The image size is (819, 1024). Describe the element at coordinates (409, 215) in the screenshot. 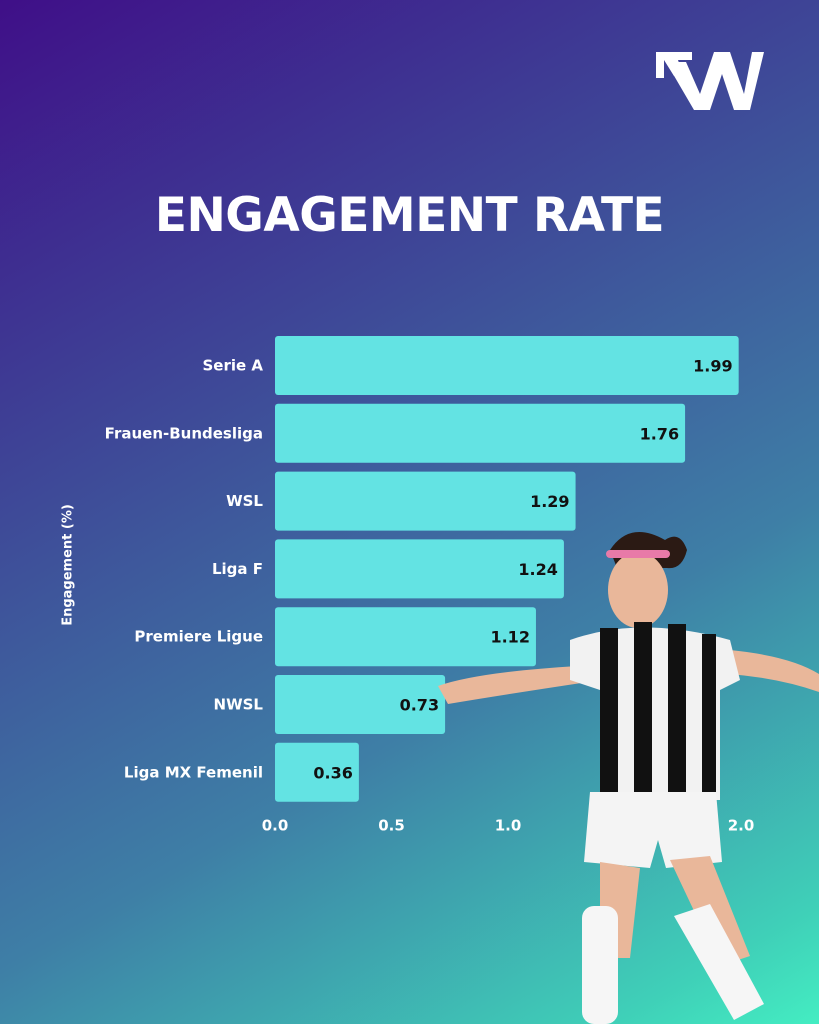

I see `page-title: ENGAGEMENT RATE` at that location.